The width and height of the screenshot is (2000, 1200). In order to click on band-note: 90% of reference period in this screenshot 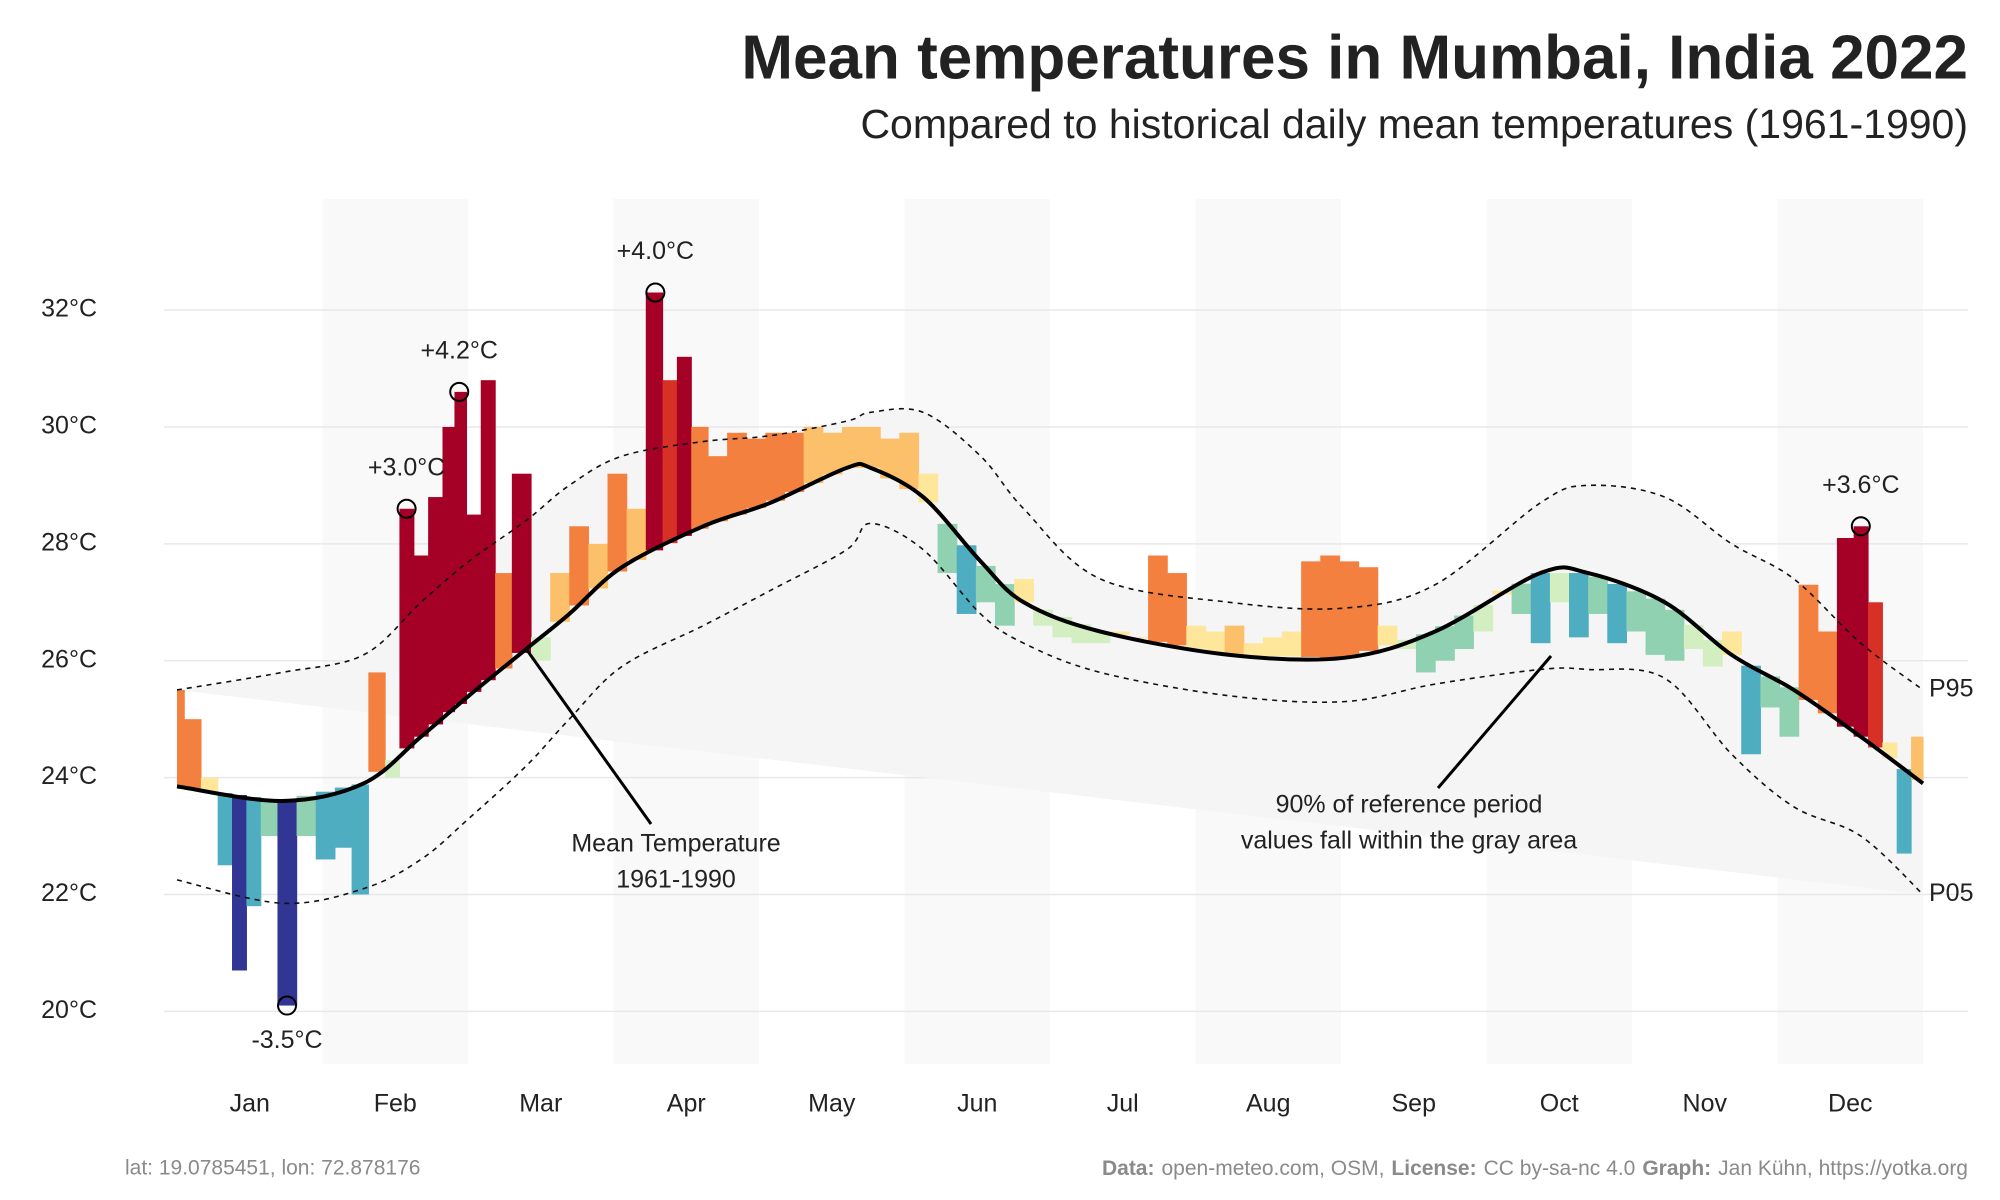, I will do `click(1409, 805)`.